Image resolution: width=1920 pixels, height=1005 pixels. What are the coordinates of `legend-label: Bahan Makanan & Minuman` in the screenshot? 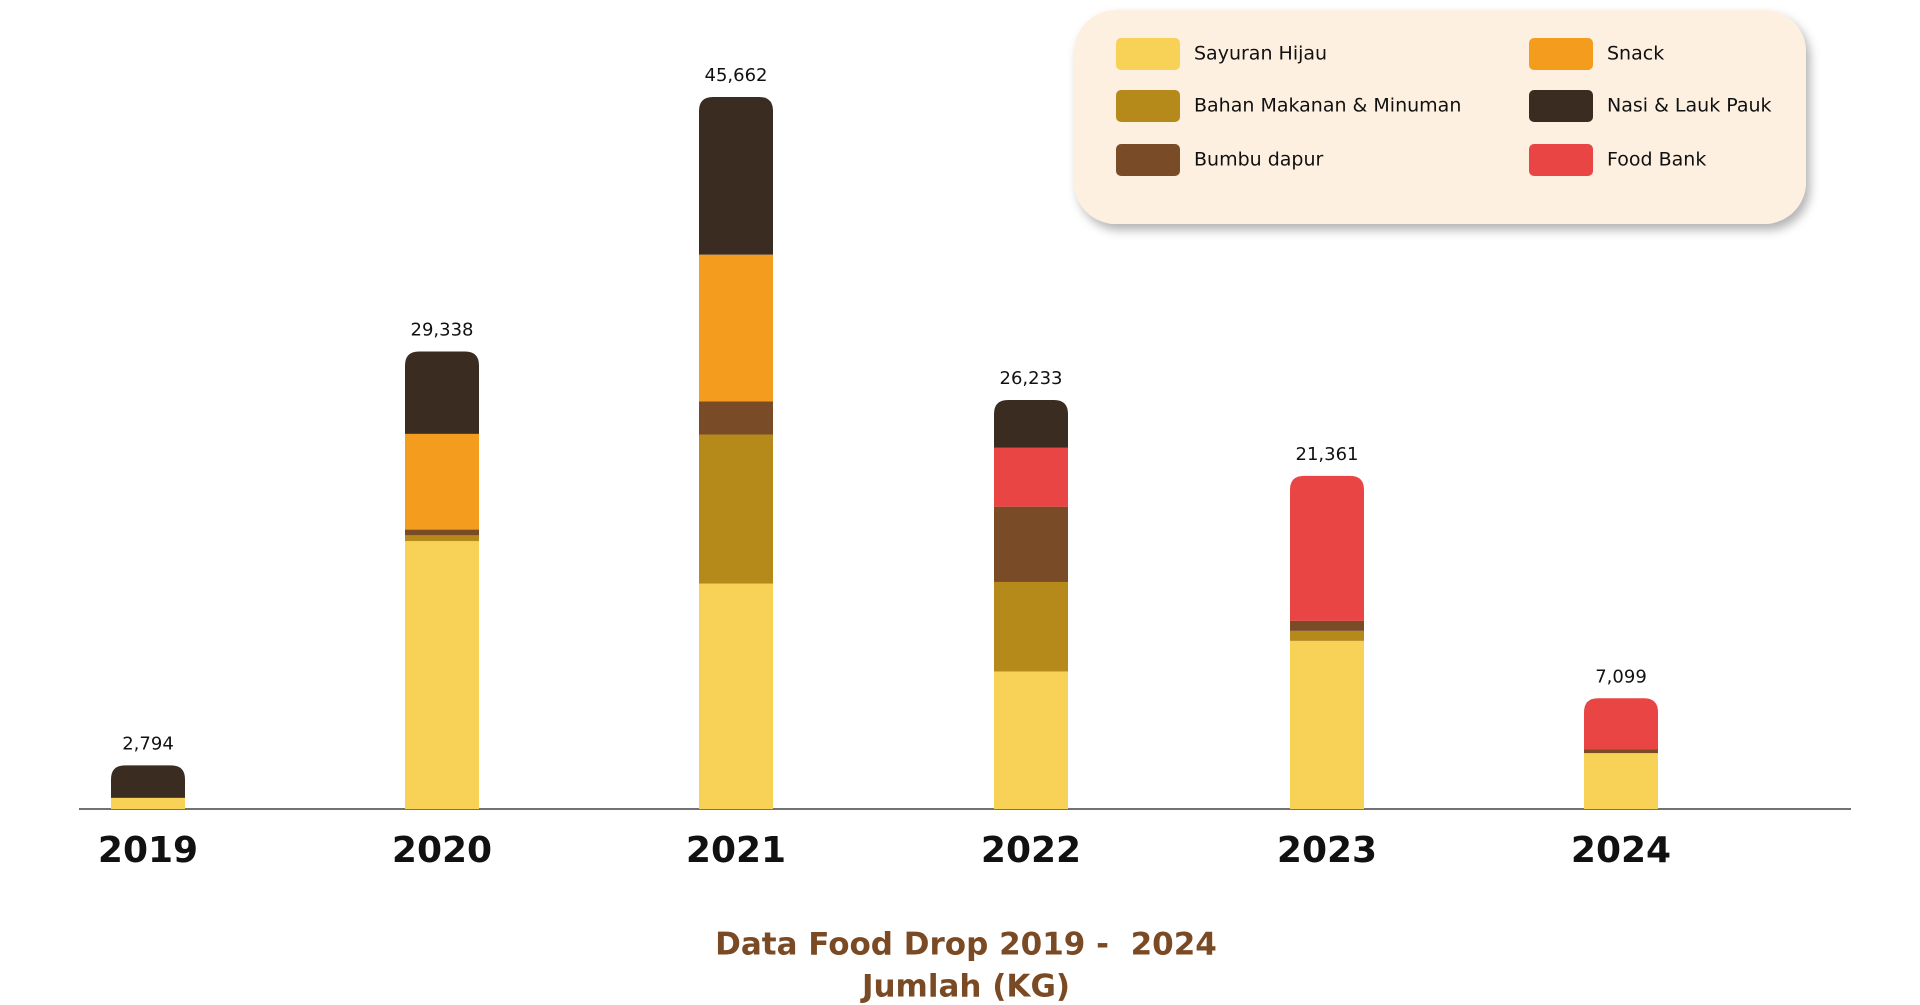 It's located at (1327, 106).